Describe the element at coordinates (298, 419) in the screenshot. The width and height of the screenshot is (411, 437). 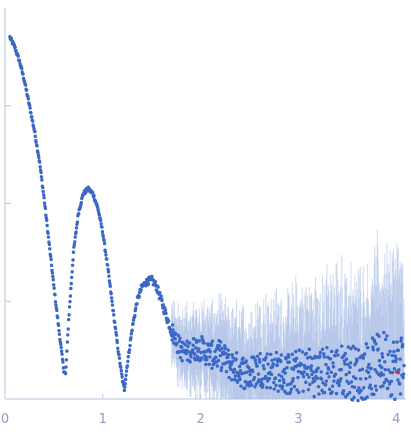
I see `x-tick-label: 3` at that location.